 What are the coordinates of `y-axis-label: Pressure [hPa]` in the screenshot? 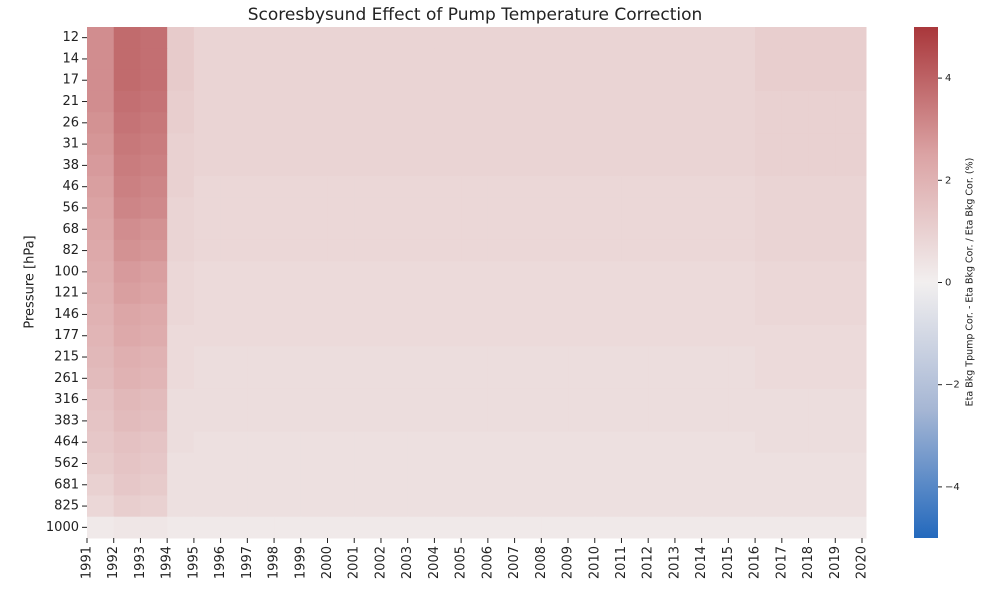 It's located at (30, 281).